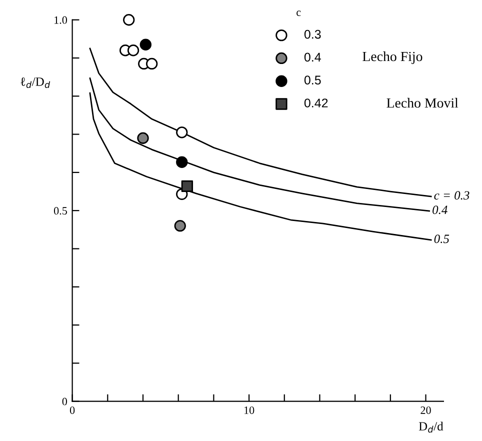 This screenshot has width=482, height=441. Describe the element at coordinates (312, 57) in the screenshot. I see `legend-label: 0.4` at that location.